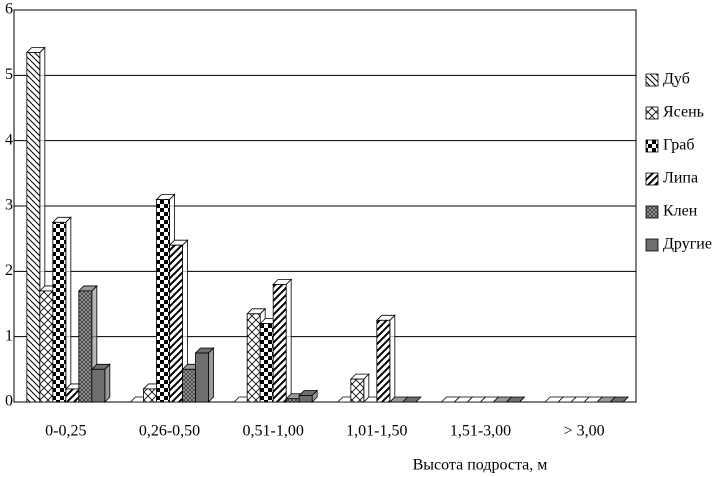 The width and height of the screenshot is (727, 477). Describe the element at coordinates (65, 431) in the screenshot. I see `x-tick-label: 0-0,25` at that location.